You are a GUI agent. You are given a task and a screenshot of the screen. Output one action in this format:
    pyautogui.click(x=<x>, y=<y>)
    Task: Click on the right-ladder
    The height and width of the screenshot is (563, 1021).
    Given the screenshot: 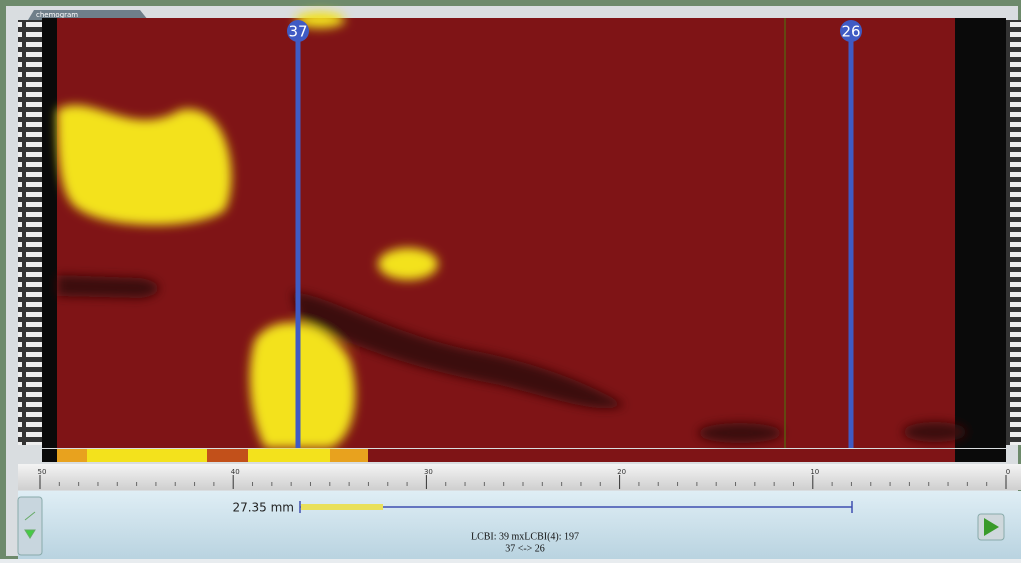 What is the action you would take?
    pyautogui.click(x=1013, y=232)
    